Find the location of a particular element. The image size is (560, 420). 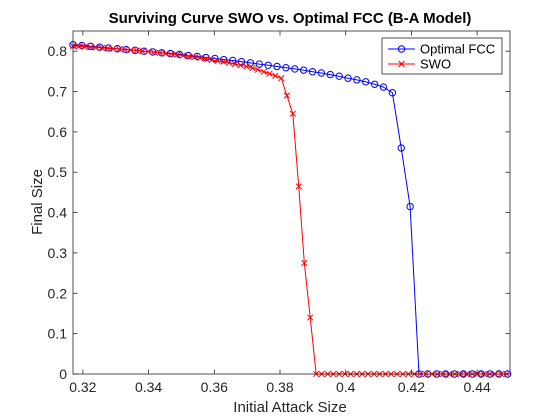

x-tick-label: 0.4 is located at coordinates (346, 387).